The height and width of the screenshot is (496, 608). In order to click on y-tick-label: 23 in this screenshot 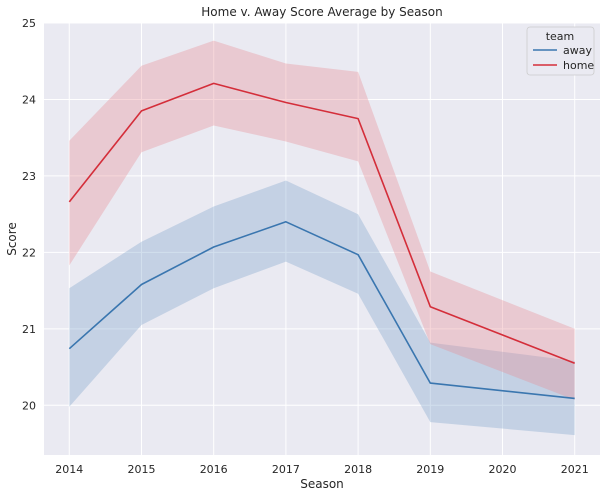, I will do `click(29, 176)`.